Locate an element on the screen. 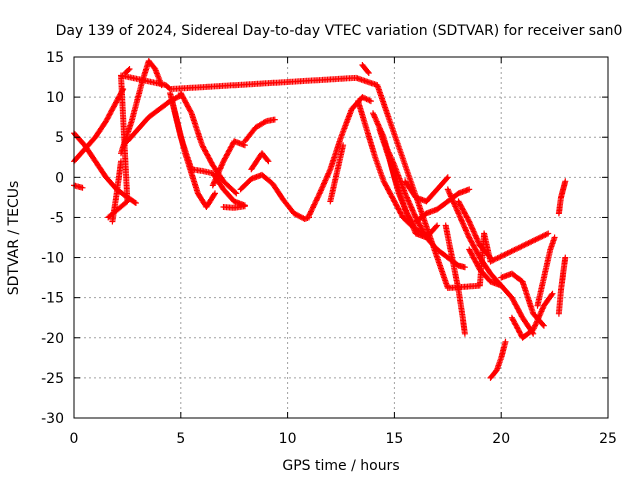 The image size is (640, 480). x-axis-label: GPS time / hours is located at coordinates (340, 466).